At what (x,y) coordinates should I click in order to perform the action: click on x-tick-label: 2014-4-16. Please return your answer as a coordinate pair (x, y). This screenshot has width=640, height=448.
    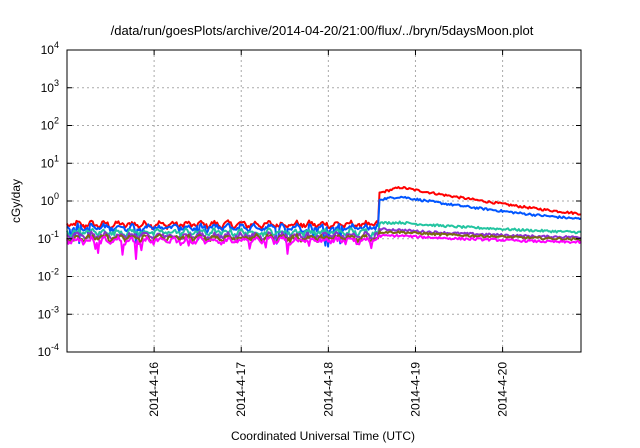
    Looking at the image, I should click on (154, 389).